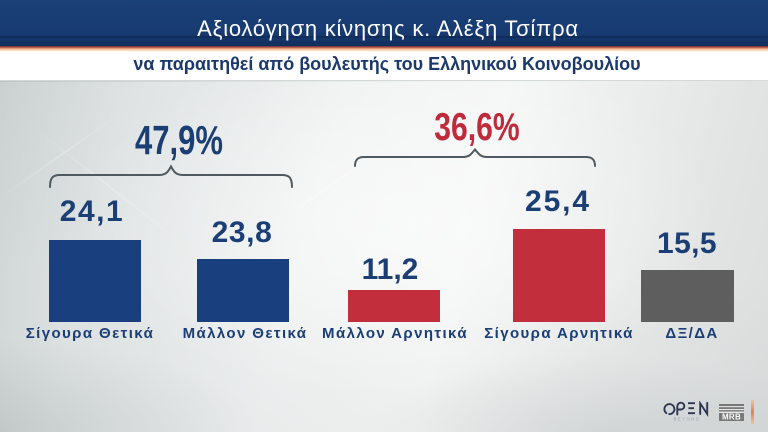  I want to click on svg-text: MRB, so click(731, 416).